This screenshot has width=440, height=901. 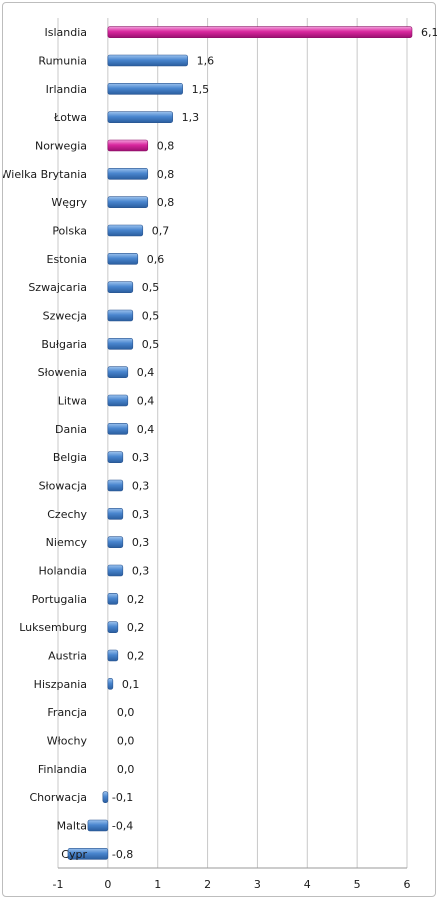 I want to click on value-label: 1,5, so click(x=201, y=89).